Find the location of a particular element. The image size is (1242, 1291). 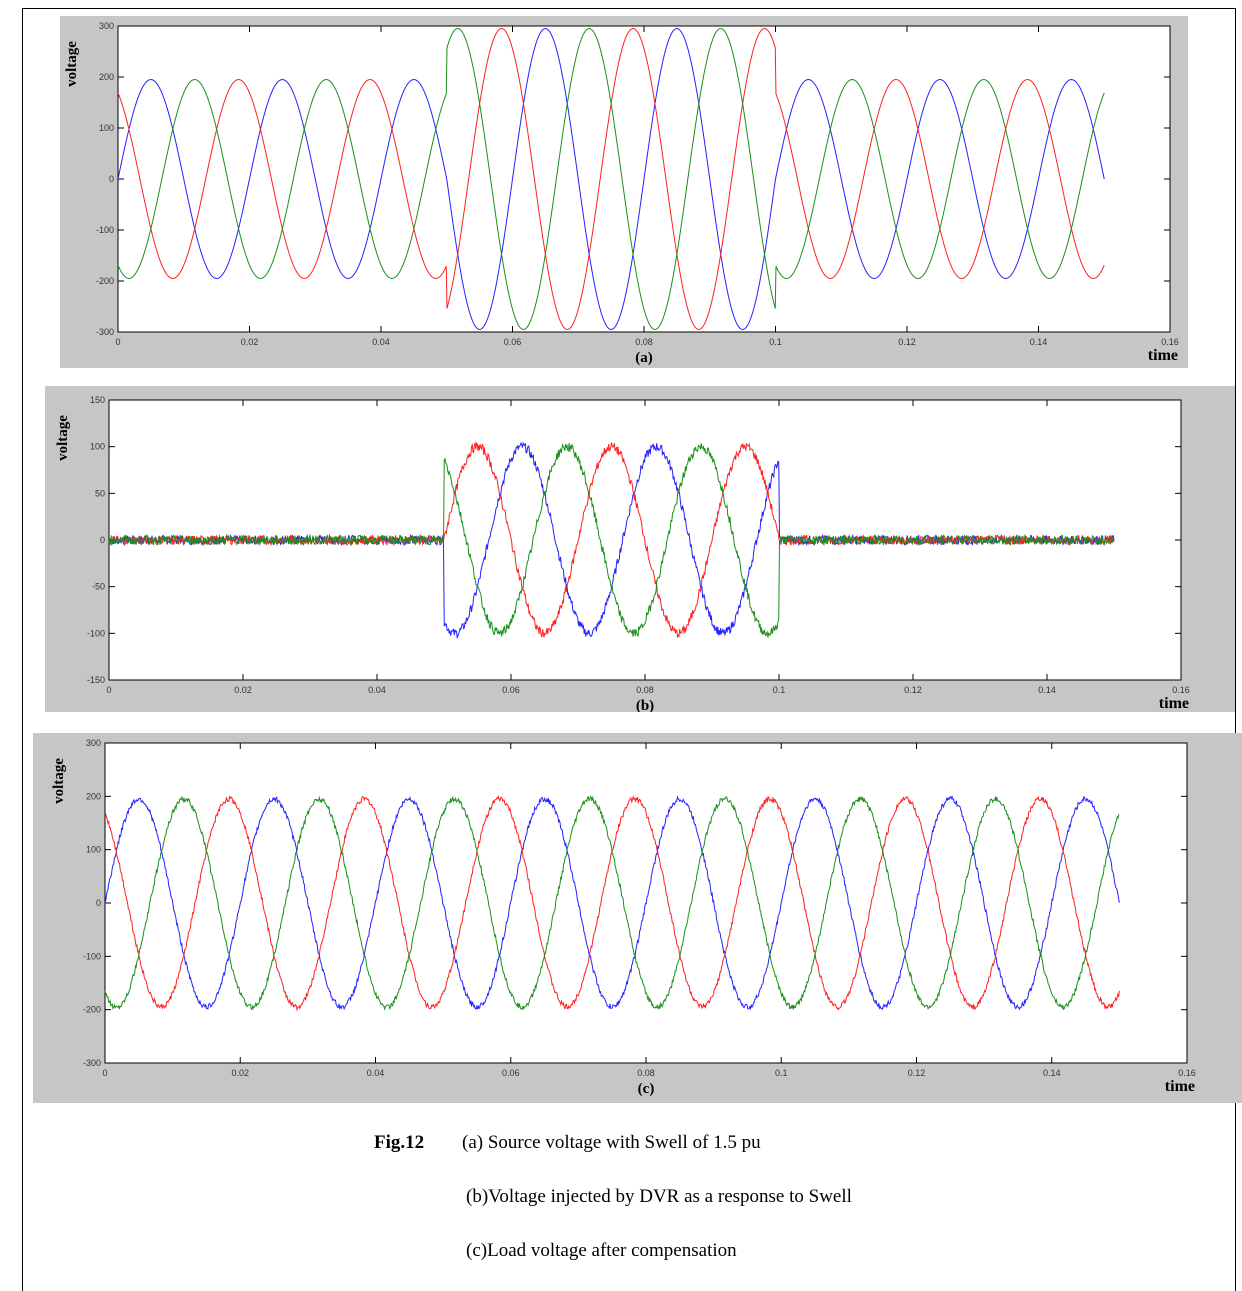

y-tick-label: -50 is located at coordinates (98, 587).